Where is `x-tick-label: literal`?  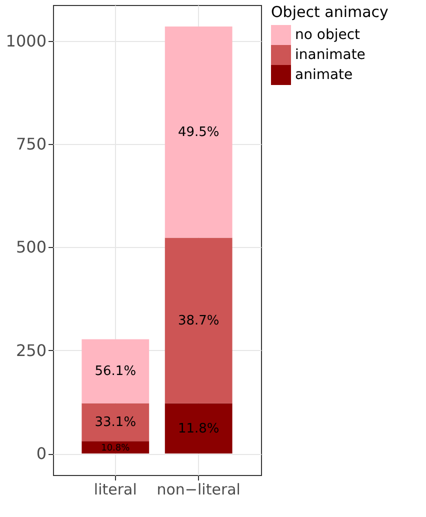
x-tick-label: literal is located at coordinates (115, 489).